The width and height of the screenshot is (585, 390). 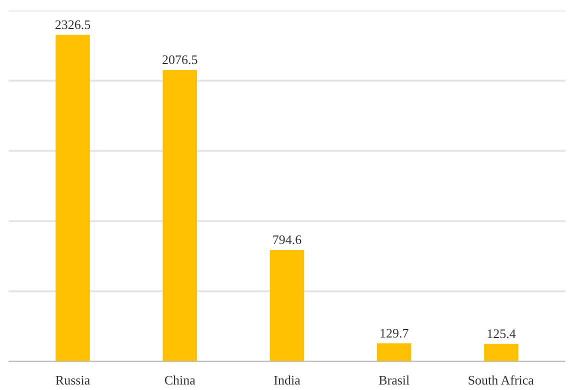 What do you see at coordinates (287, 380) in the screenshot?
I see `x-tick-label: India` at bounding box center [287, 380].